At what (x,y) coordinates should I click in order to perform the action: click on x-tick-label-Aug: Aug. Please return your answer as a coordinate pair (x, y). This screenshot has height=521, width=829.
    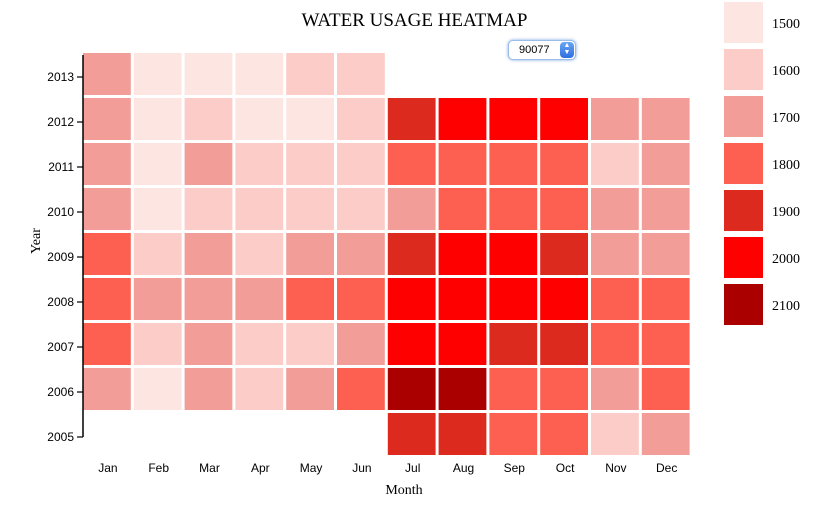
    Looking at the image, I should click on (463, 468).